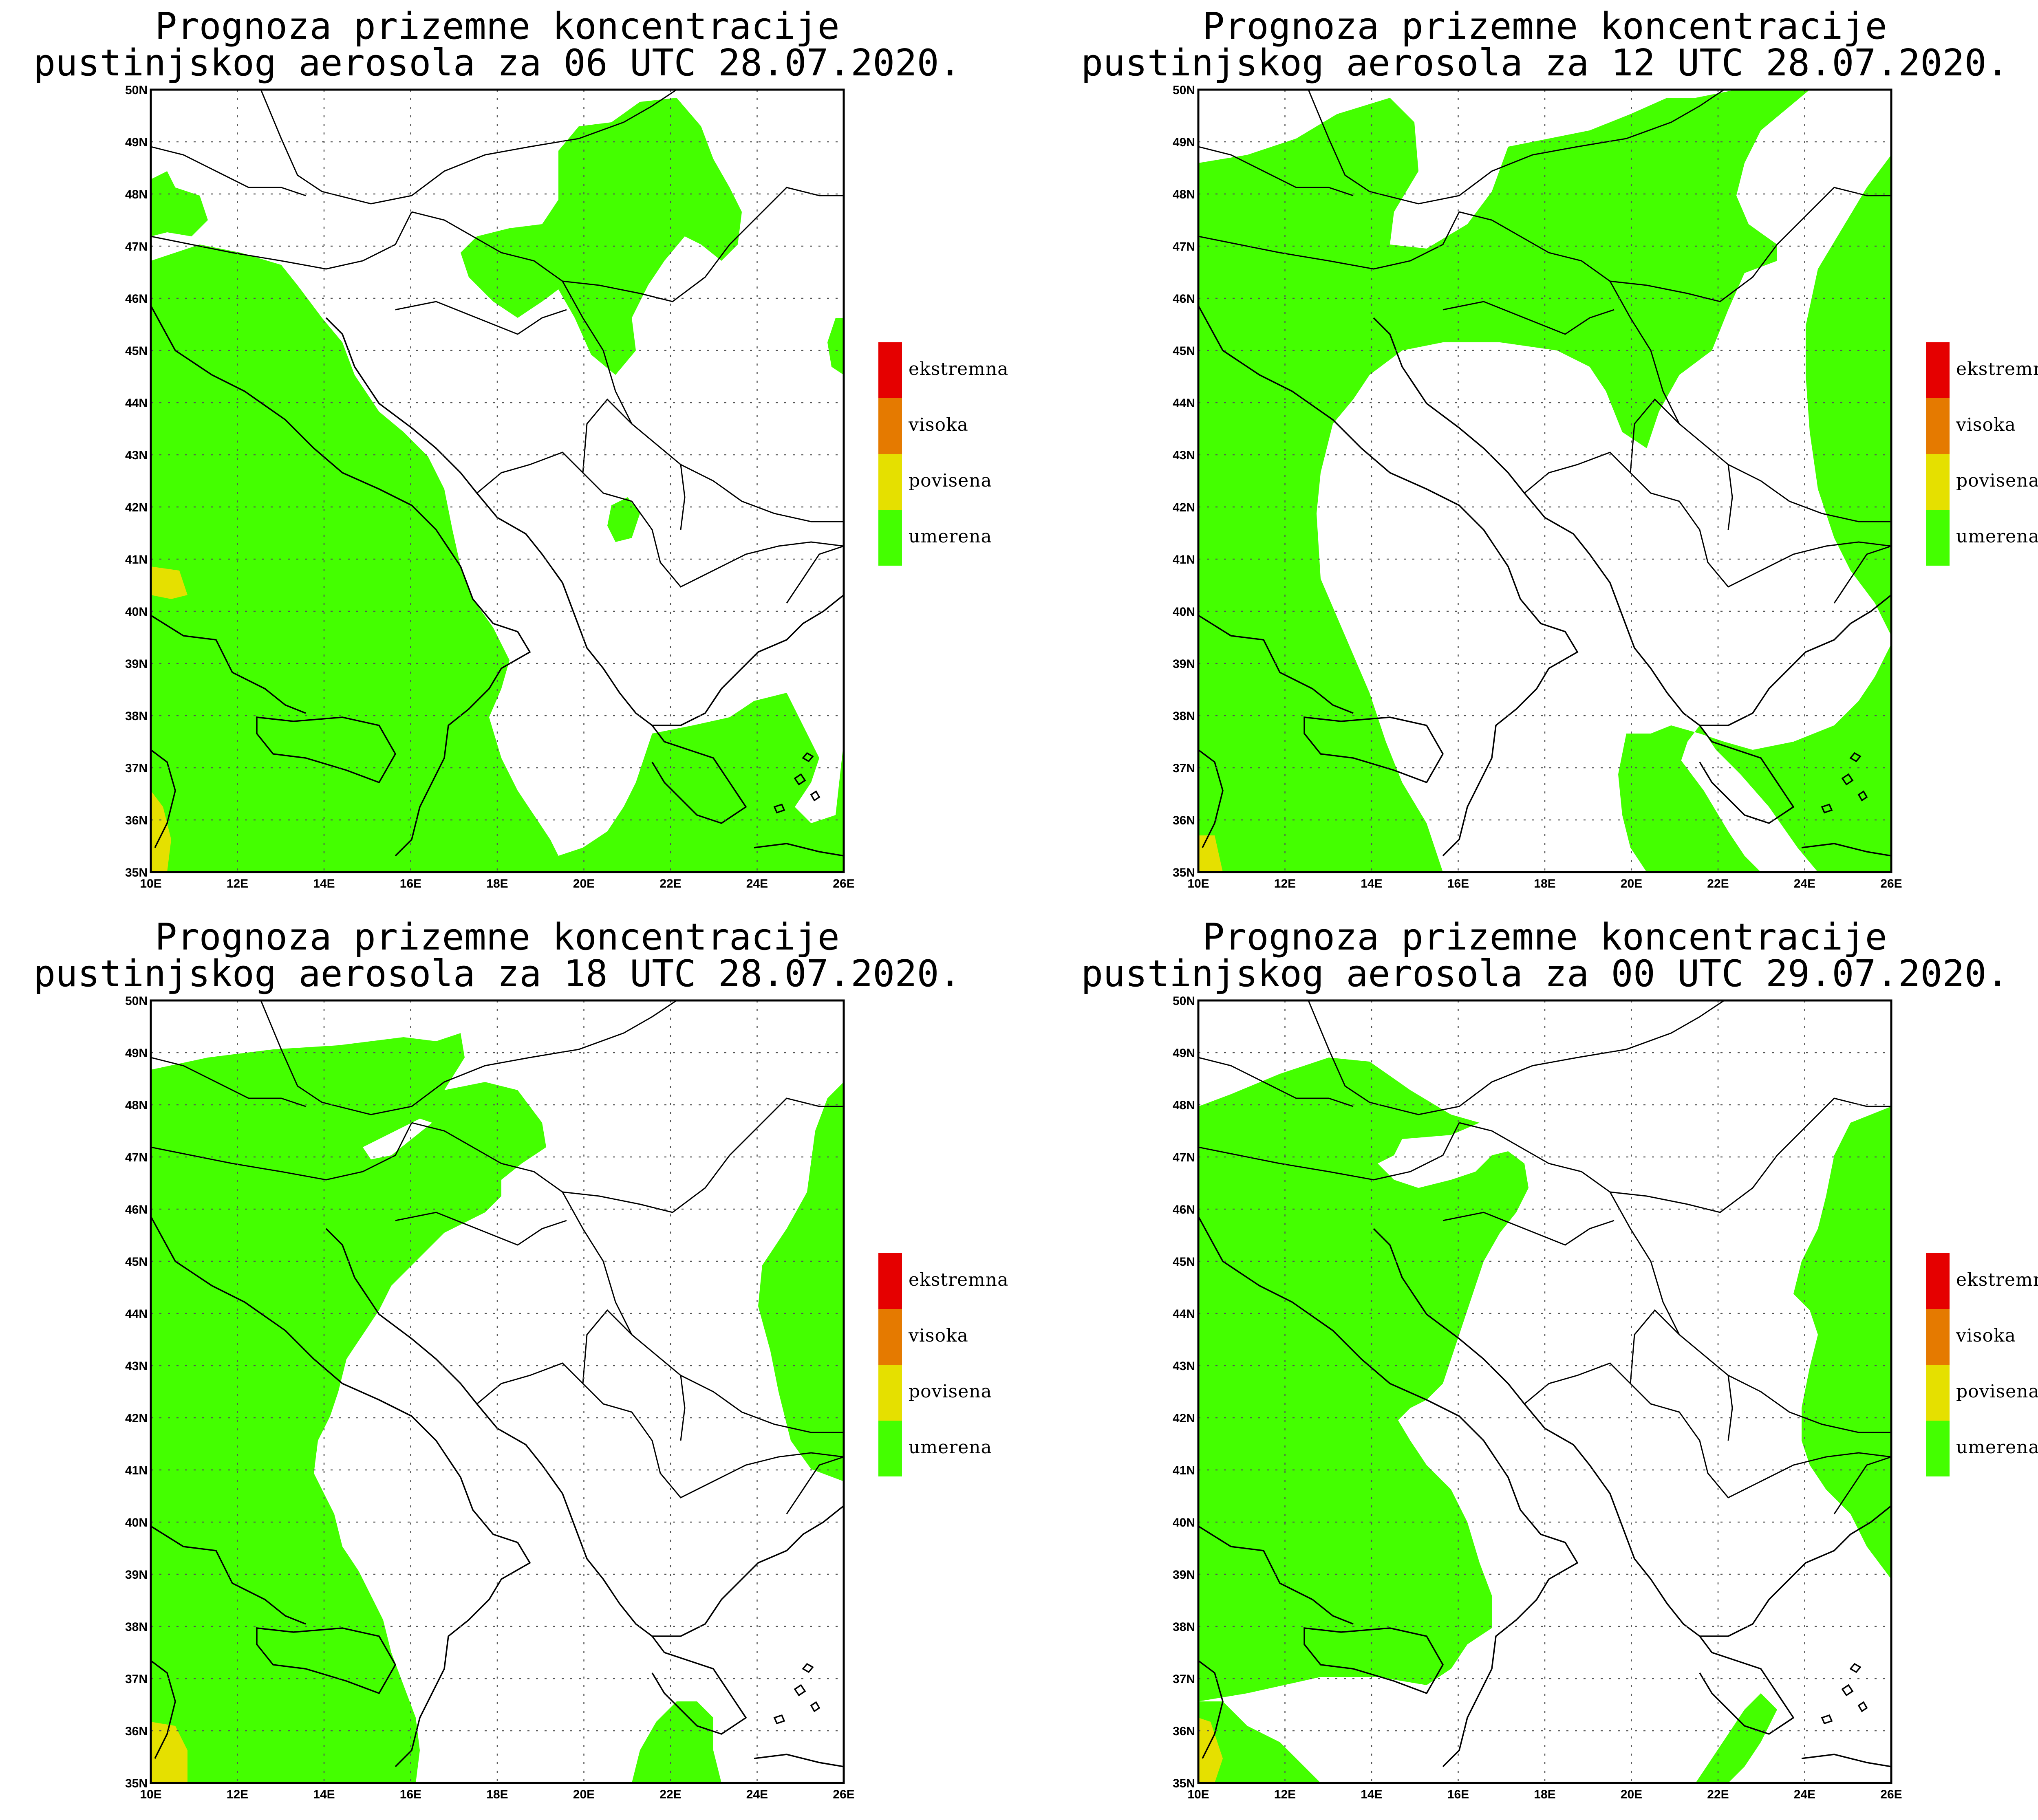 The width and height of the screenshot is (2038, 1820). I want to click on svg-text: 39N, so click(137, 1575).